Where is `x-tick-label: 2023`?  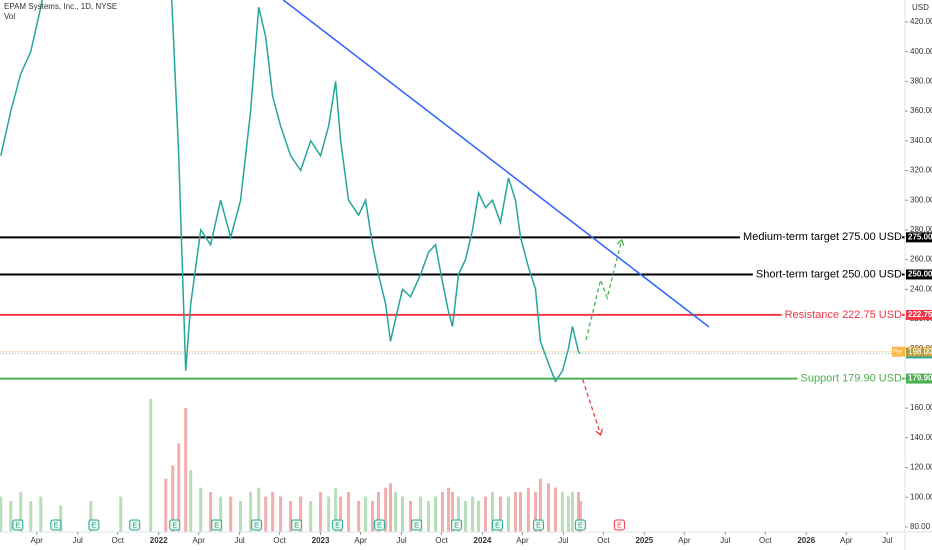
x-tick-label: 2023 is located at coordinates (321, 540).